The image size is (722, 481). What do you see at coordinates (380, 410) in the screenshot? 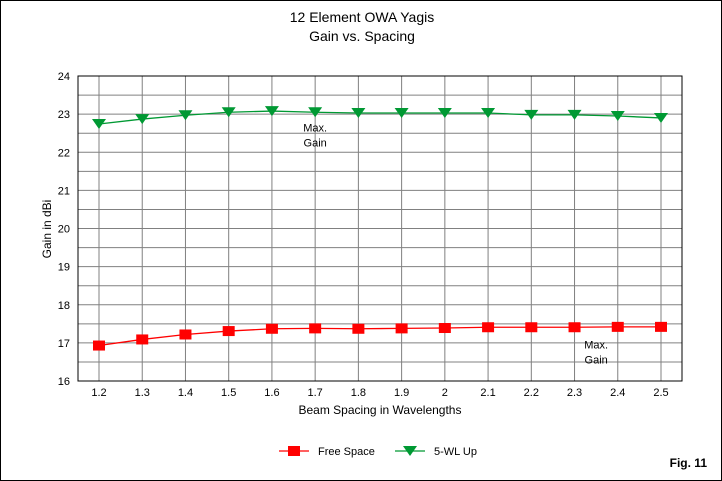
I see `x-axis-label: Beam Spacing in Wavelengths` at bounding box center [380, 410].